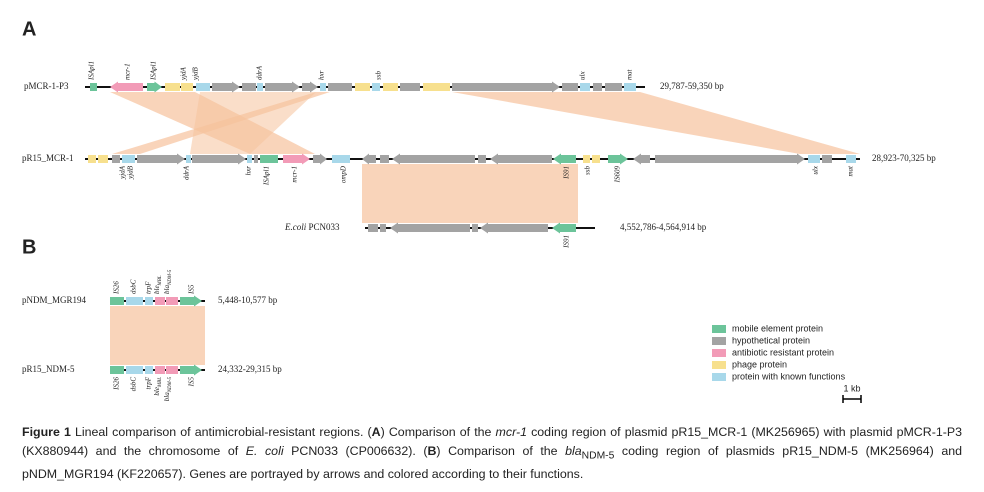 This screenshot has width=984, height=492. I want to click on caption-part: E. coli, so click(264, 450).